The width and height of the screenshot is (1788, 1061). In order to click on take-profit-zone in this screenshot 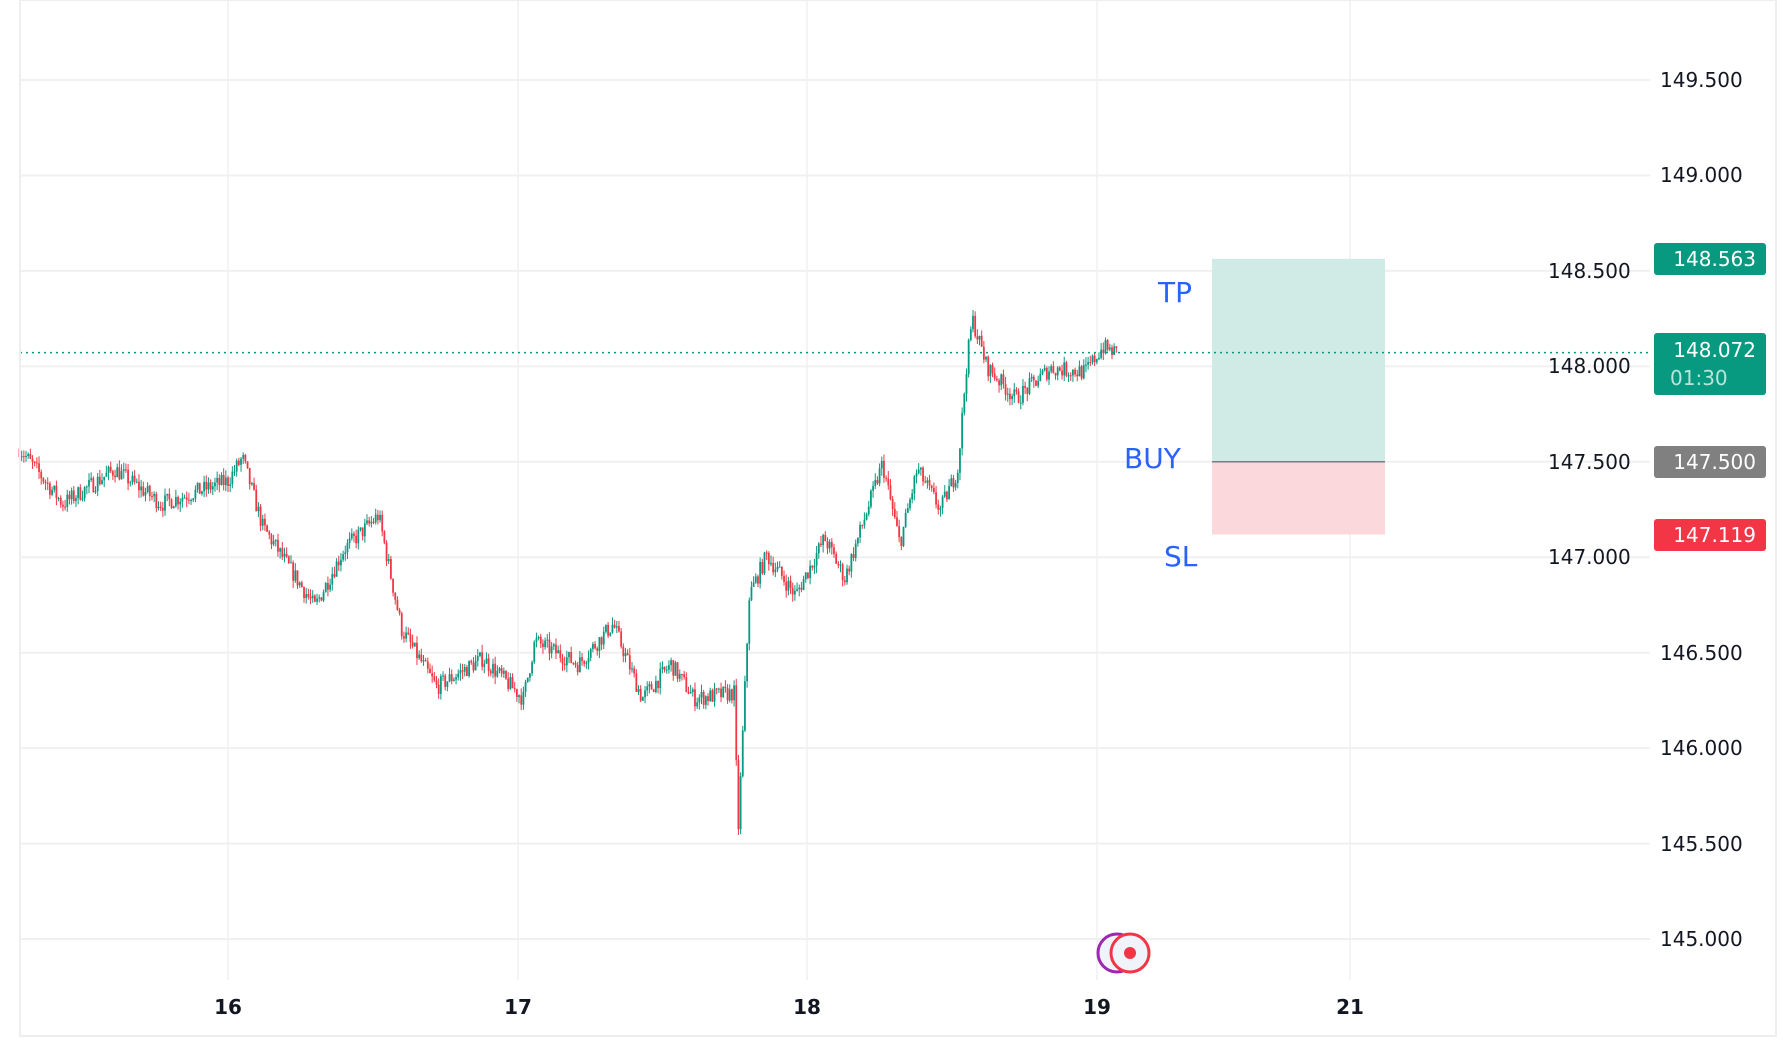, I will do `click(1298, 360)`.